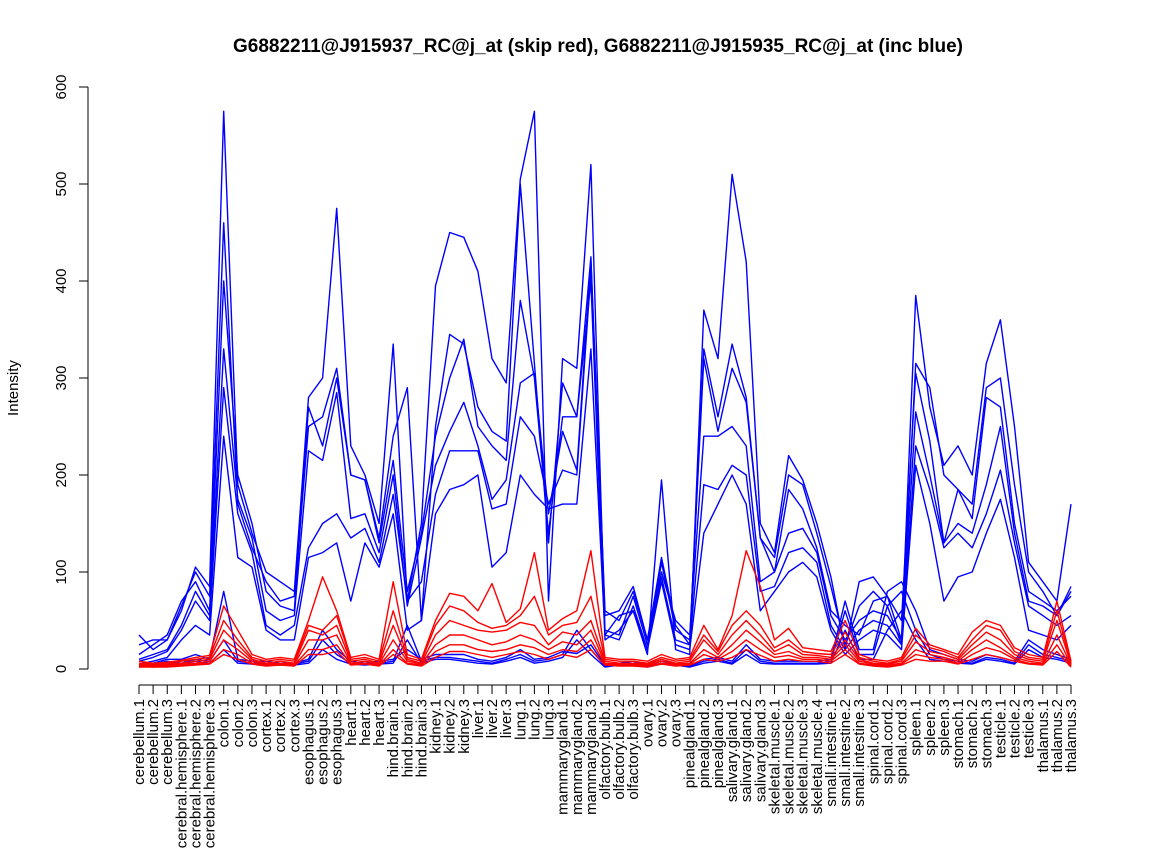 This screenshot has width=1152, height=864. I want to click on x-tick-label: salivary.gland.3, so click(760, 750).